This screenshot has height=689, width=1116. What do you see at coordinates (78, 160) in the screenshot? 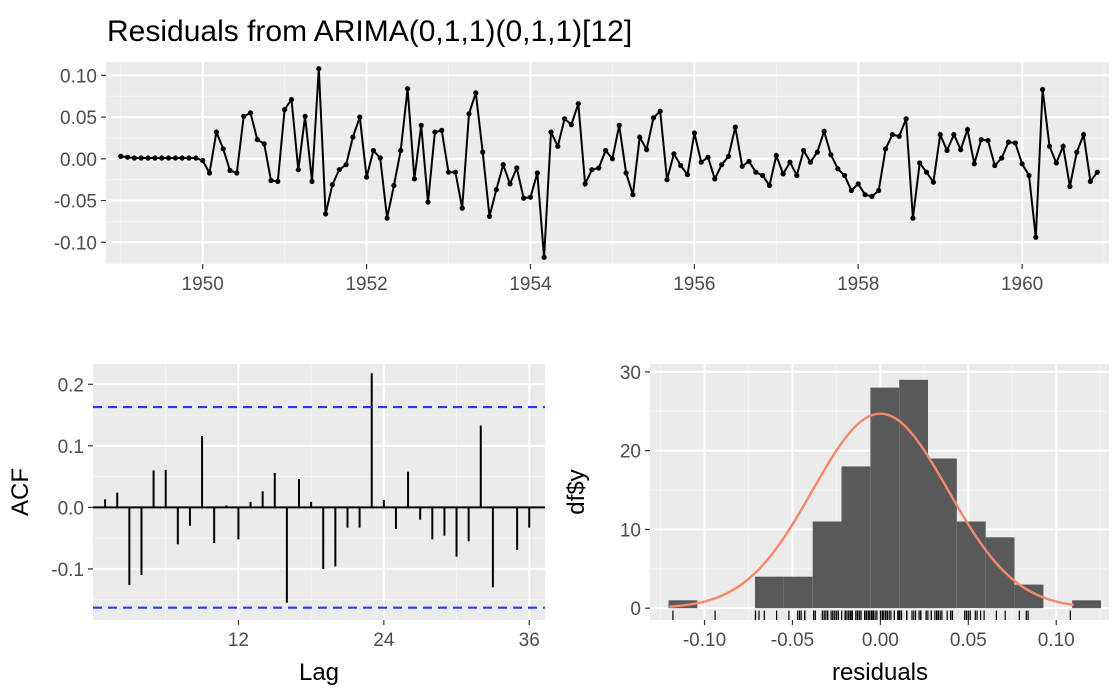
I see `y-tick-label: 0.00` at bounding box center [78, 160].